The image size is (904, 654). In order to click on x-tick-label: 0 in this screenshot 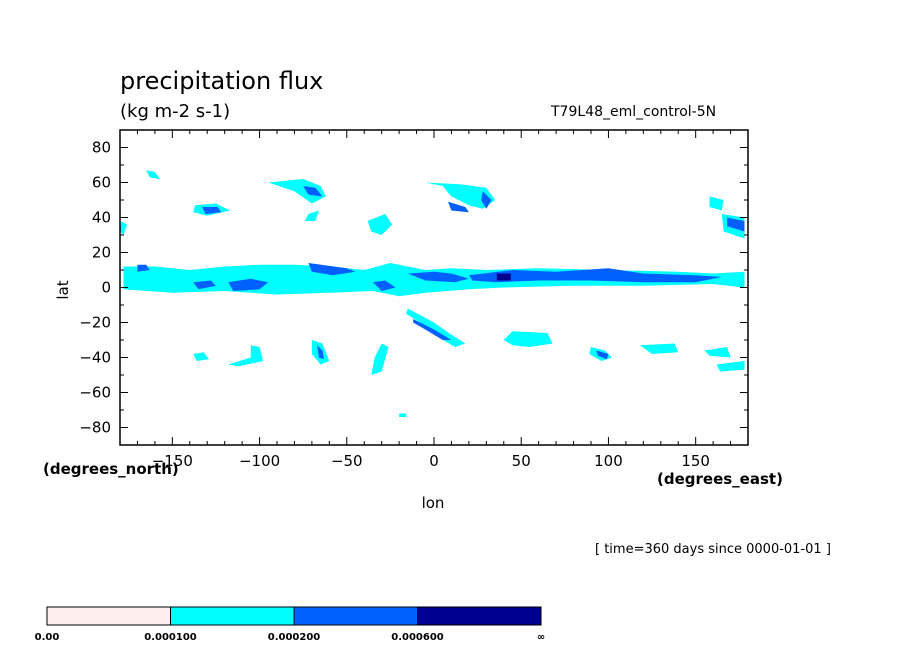, I will do `click(434, 461)`.